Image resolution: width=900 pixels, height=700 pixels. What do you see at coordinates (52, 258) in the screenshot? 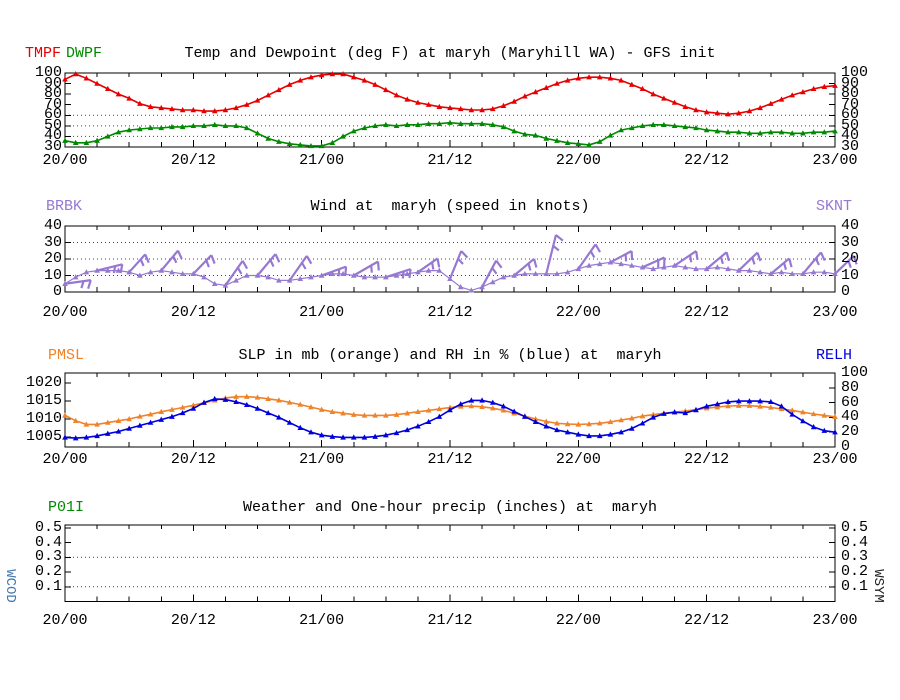
I see `y-axis-left-label: 20` at bounding box center [52, 258].